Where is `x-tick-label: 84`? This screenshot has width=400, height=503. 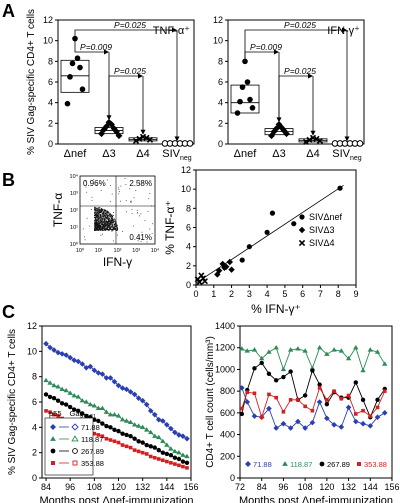
x-tick-label: 84 is located at coordinates (46, 487).